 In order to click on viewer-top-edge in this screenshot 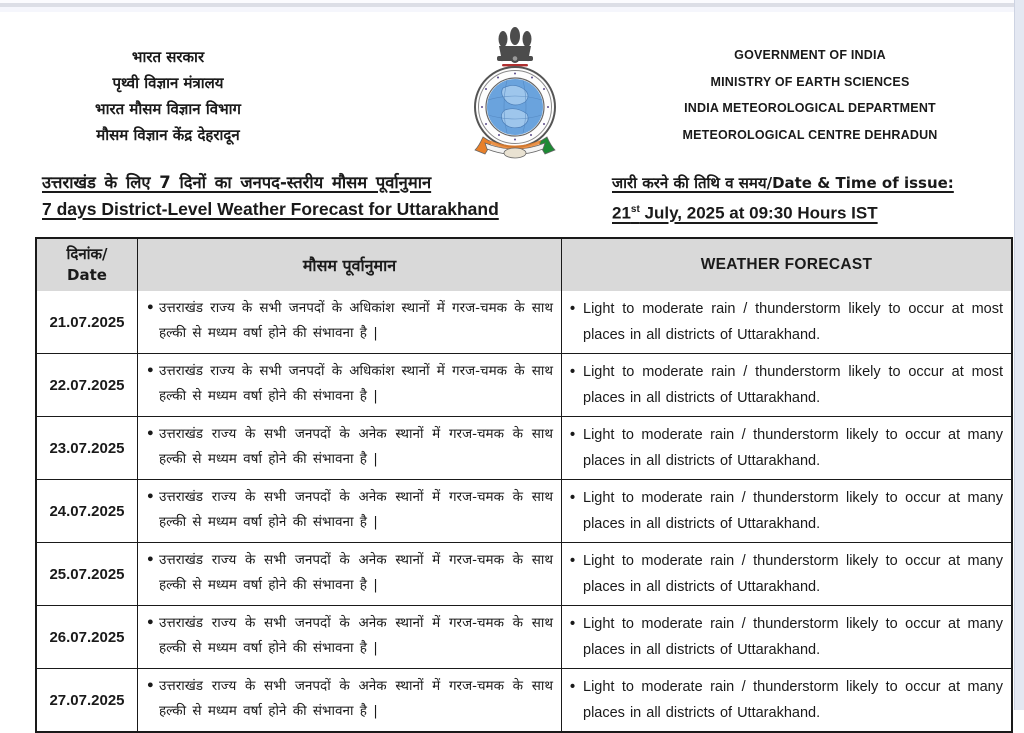, I will do `click(512, 6)`.